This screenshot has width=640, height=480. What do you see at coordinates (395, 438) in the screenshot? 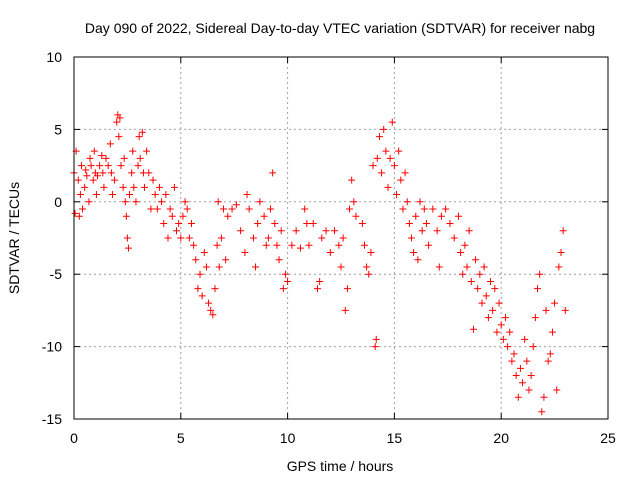
I see `x-tick-label: 15` at bounding box center [395, 438].